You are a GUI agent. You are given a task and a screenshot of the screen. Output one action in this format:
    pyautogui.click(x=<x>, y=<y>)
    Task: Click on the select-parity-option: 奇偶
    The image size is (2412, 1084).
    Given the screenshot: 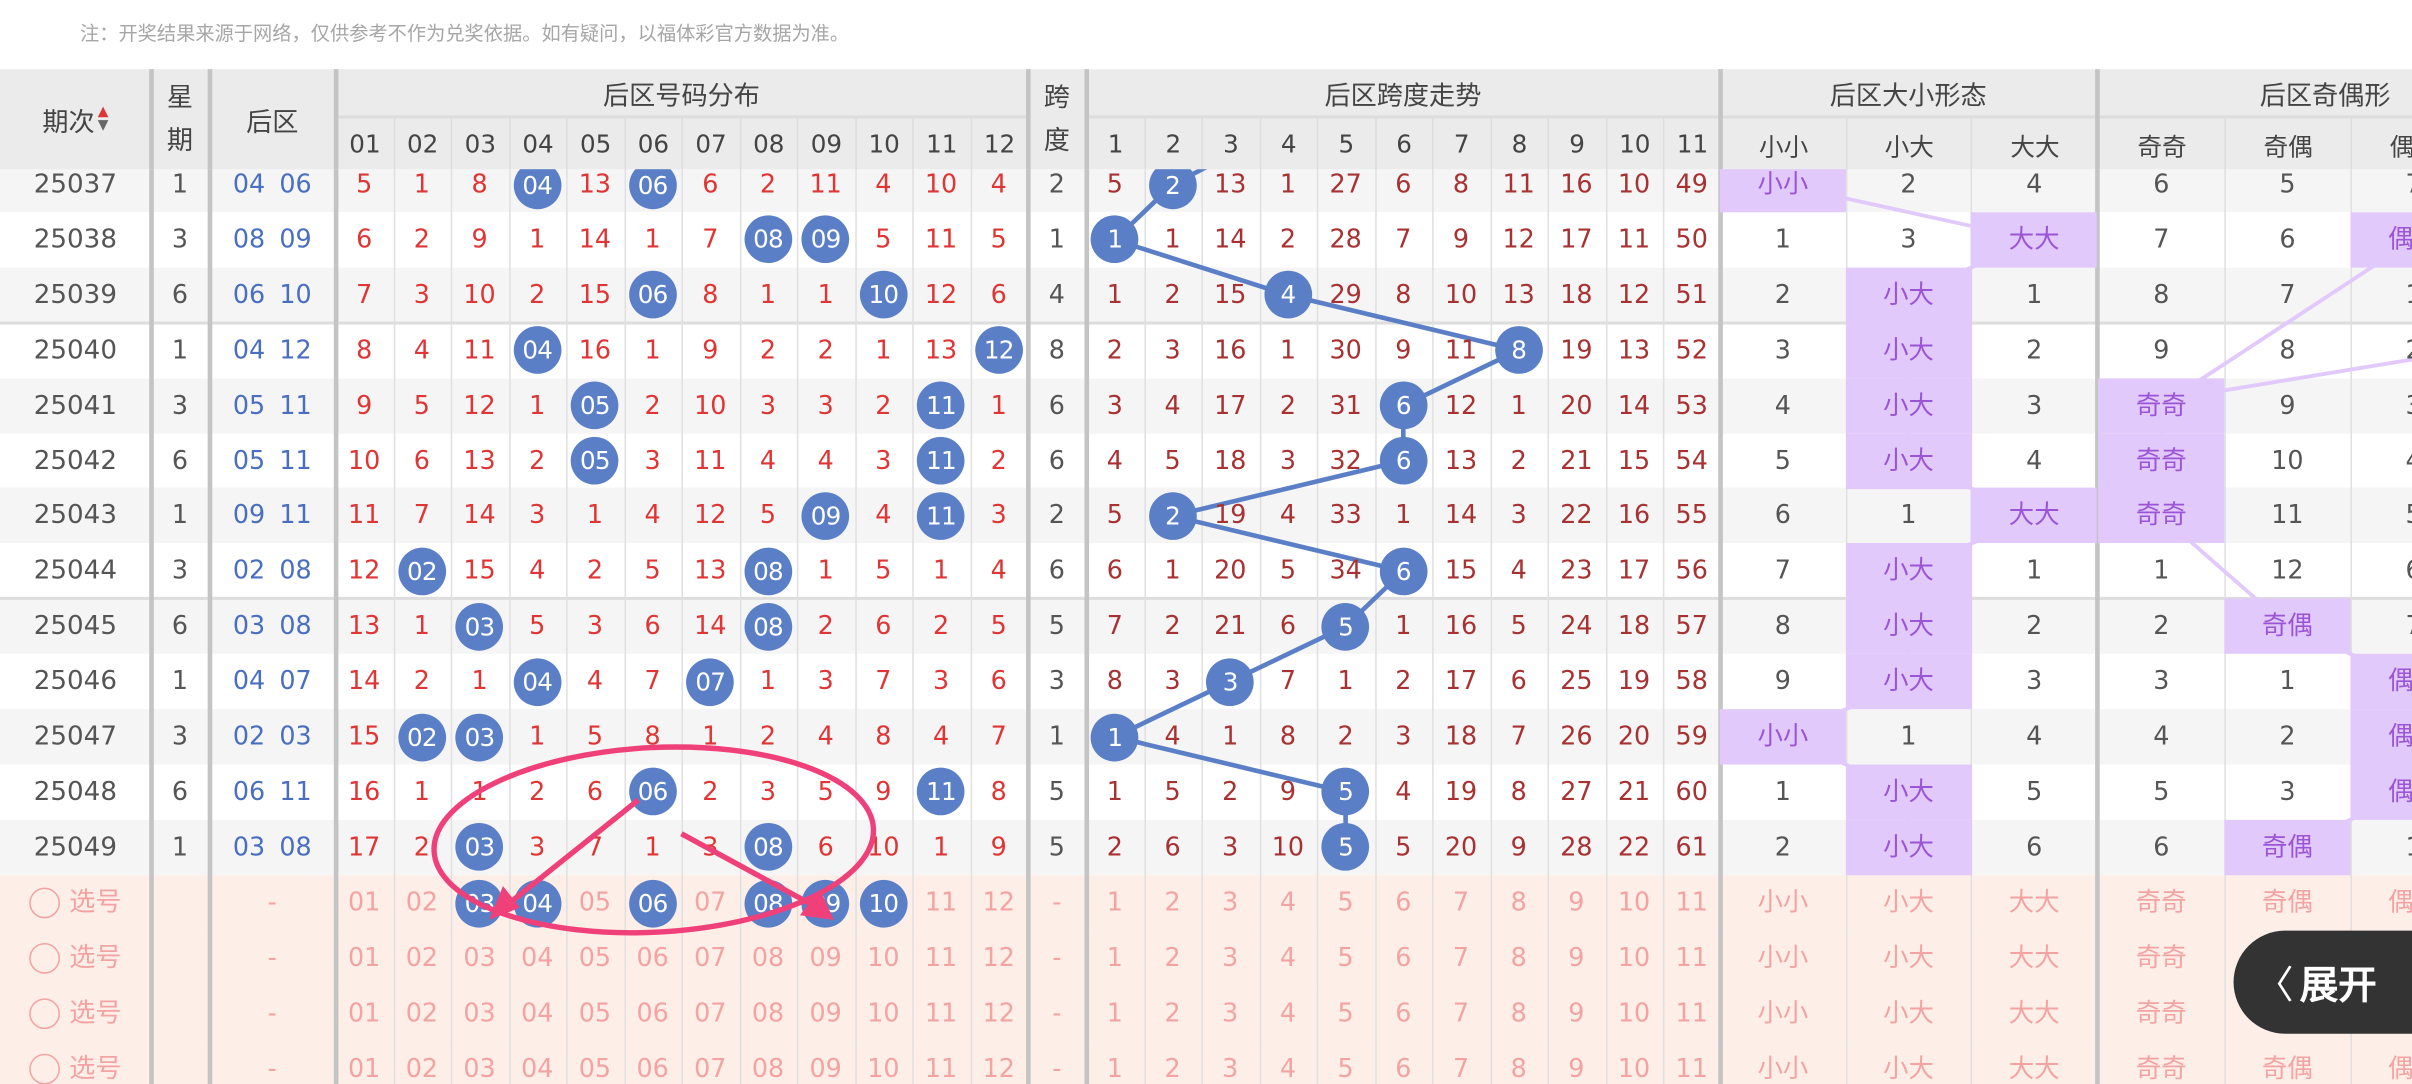 What is the action you would take?
    pyautogui.click(x=2287, y=1068)
    